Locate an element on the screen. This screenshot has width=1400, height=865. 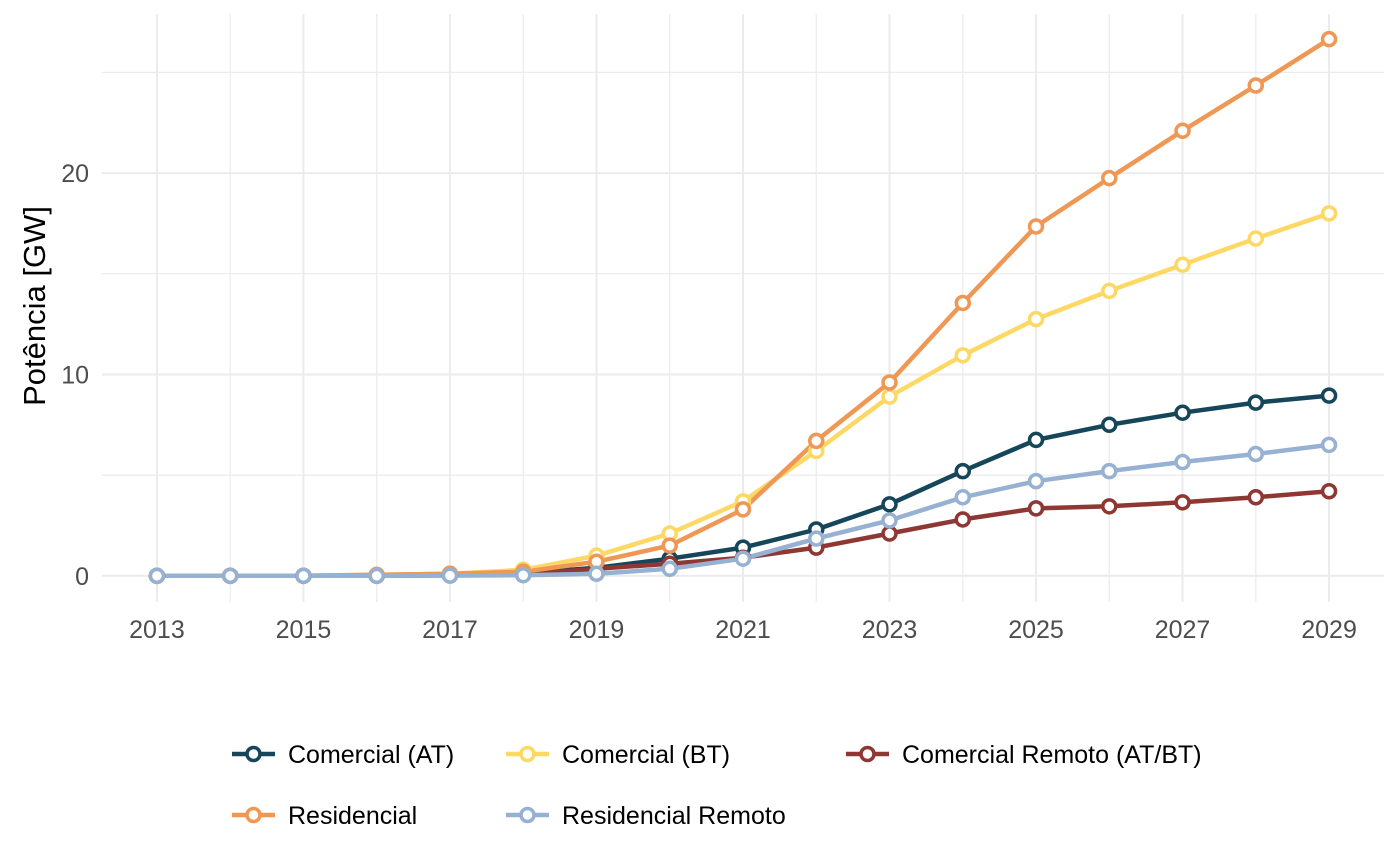
x-tick-label: 2021 is located at coordinates (743, 630).